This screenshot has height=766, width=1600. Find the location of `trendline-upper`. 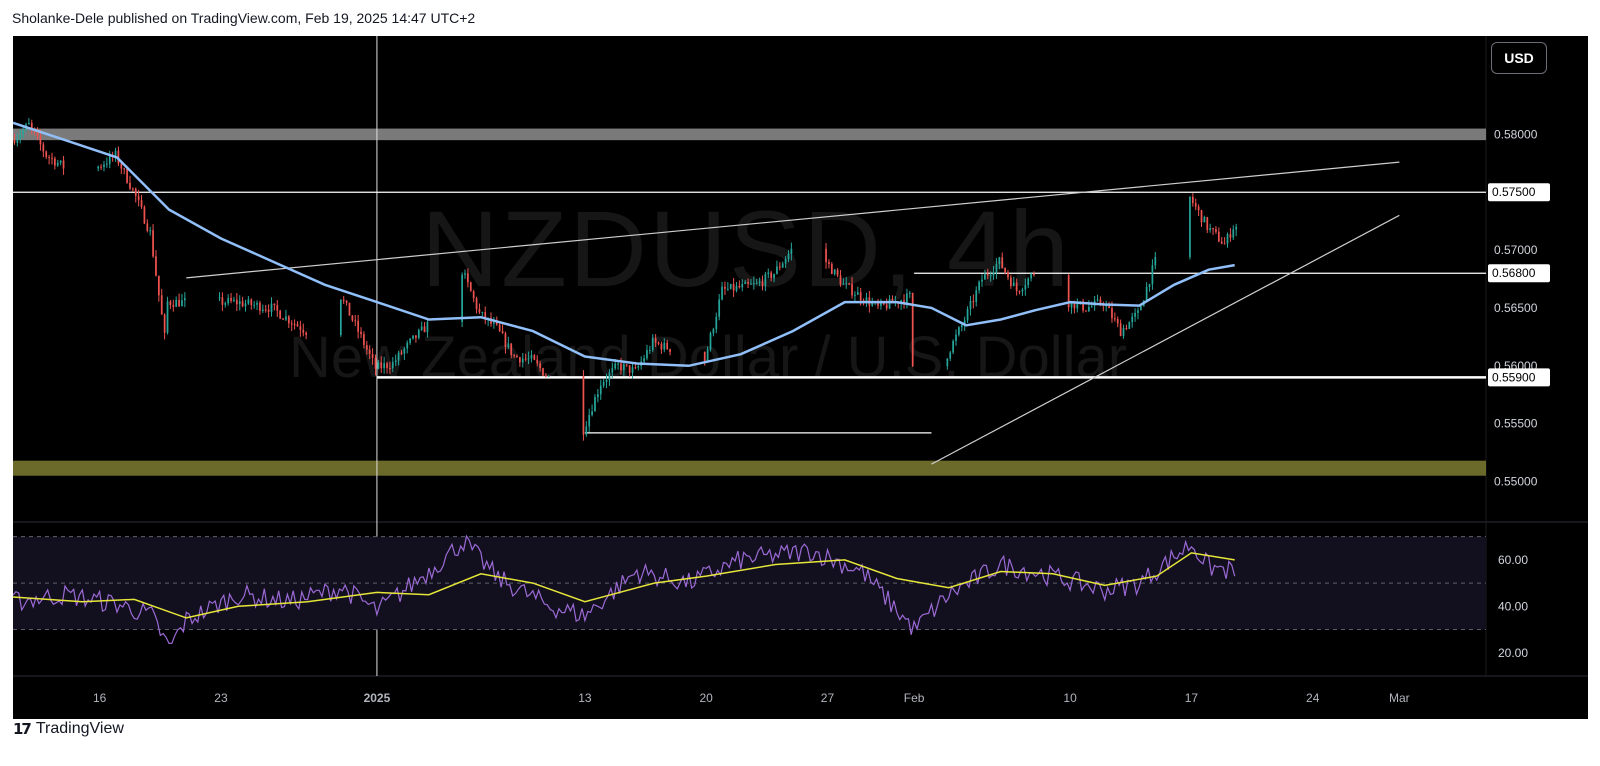

trendline-upper is located at coordinates (793, 220).